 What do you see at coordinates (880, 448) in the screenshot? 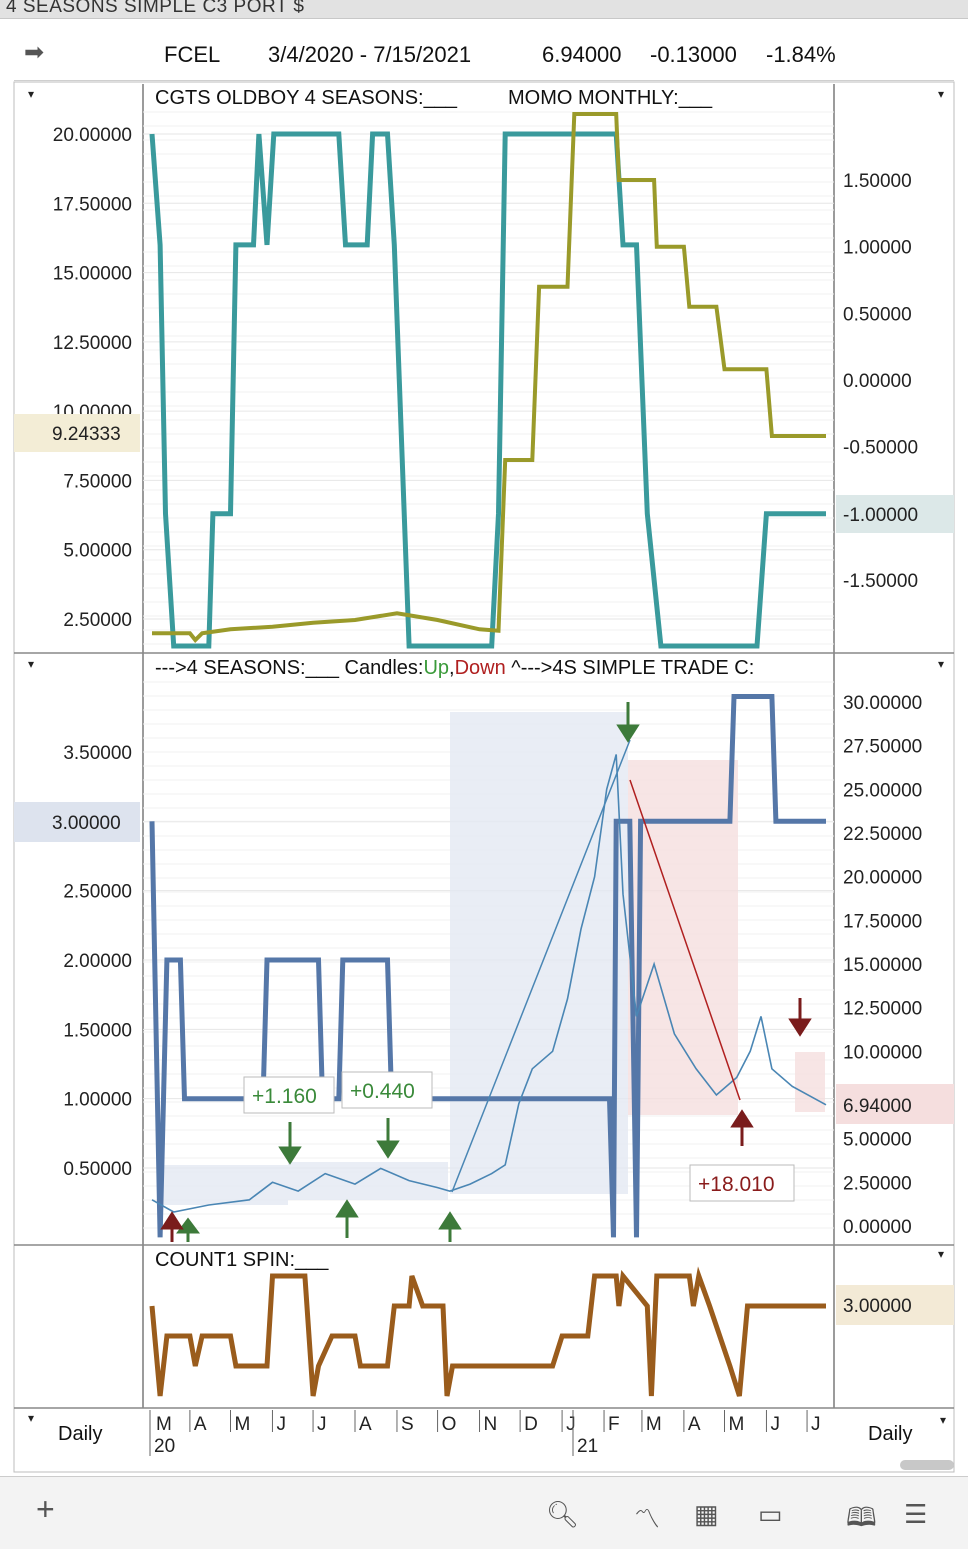
I see `tick-label: -0.50000` at bounding box center [880, 448].